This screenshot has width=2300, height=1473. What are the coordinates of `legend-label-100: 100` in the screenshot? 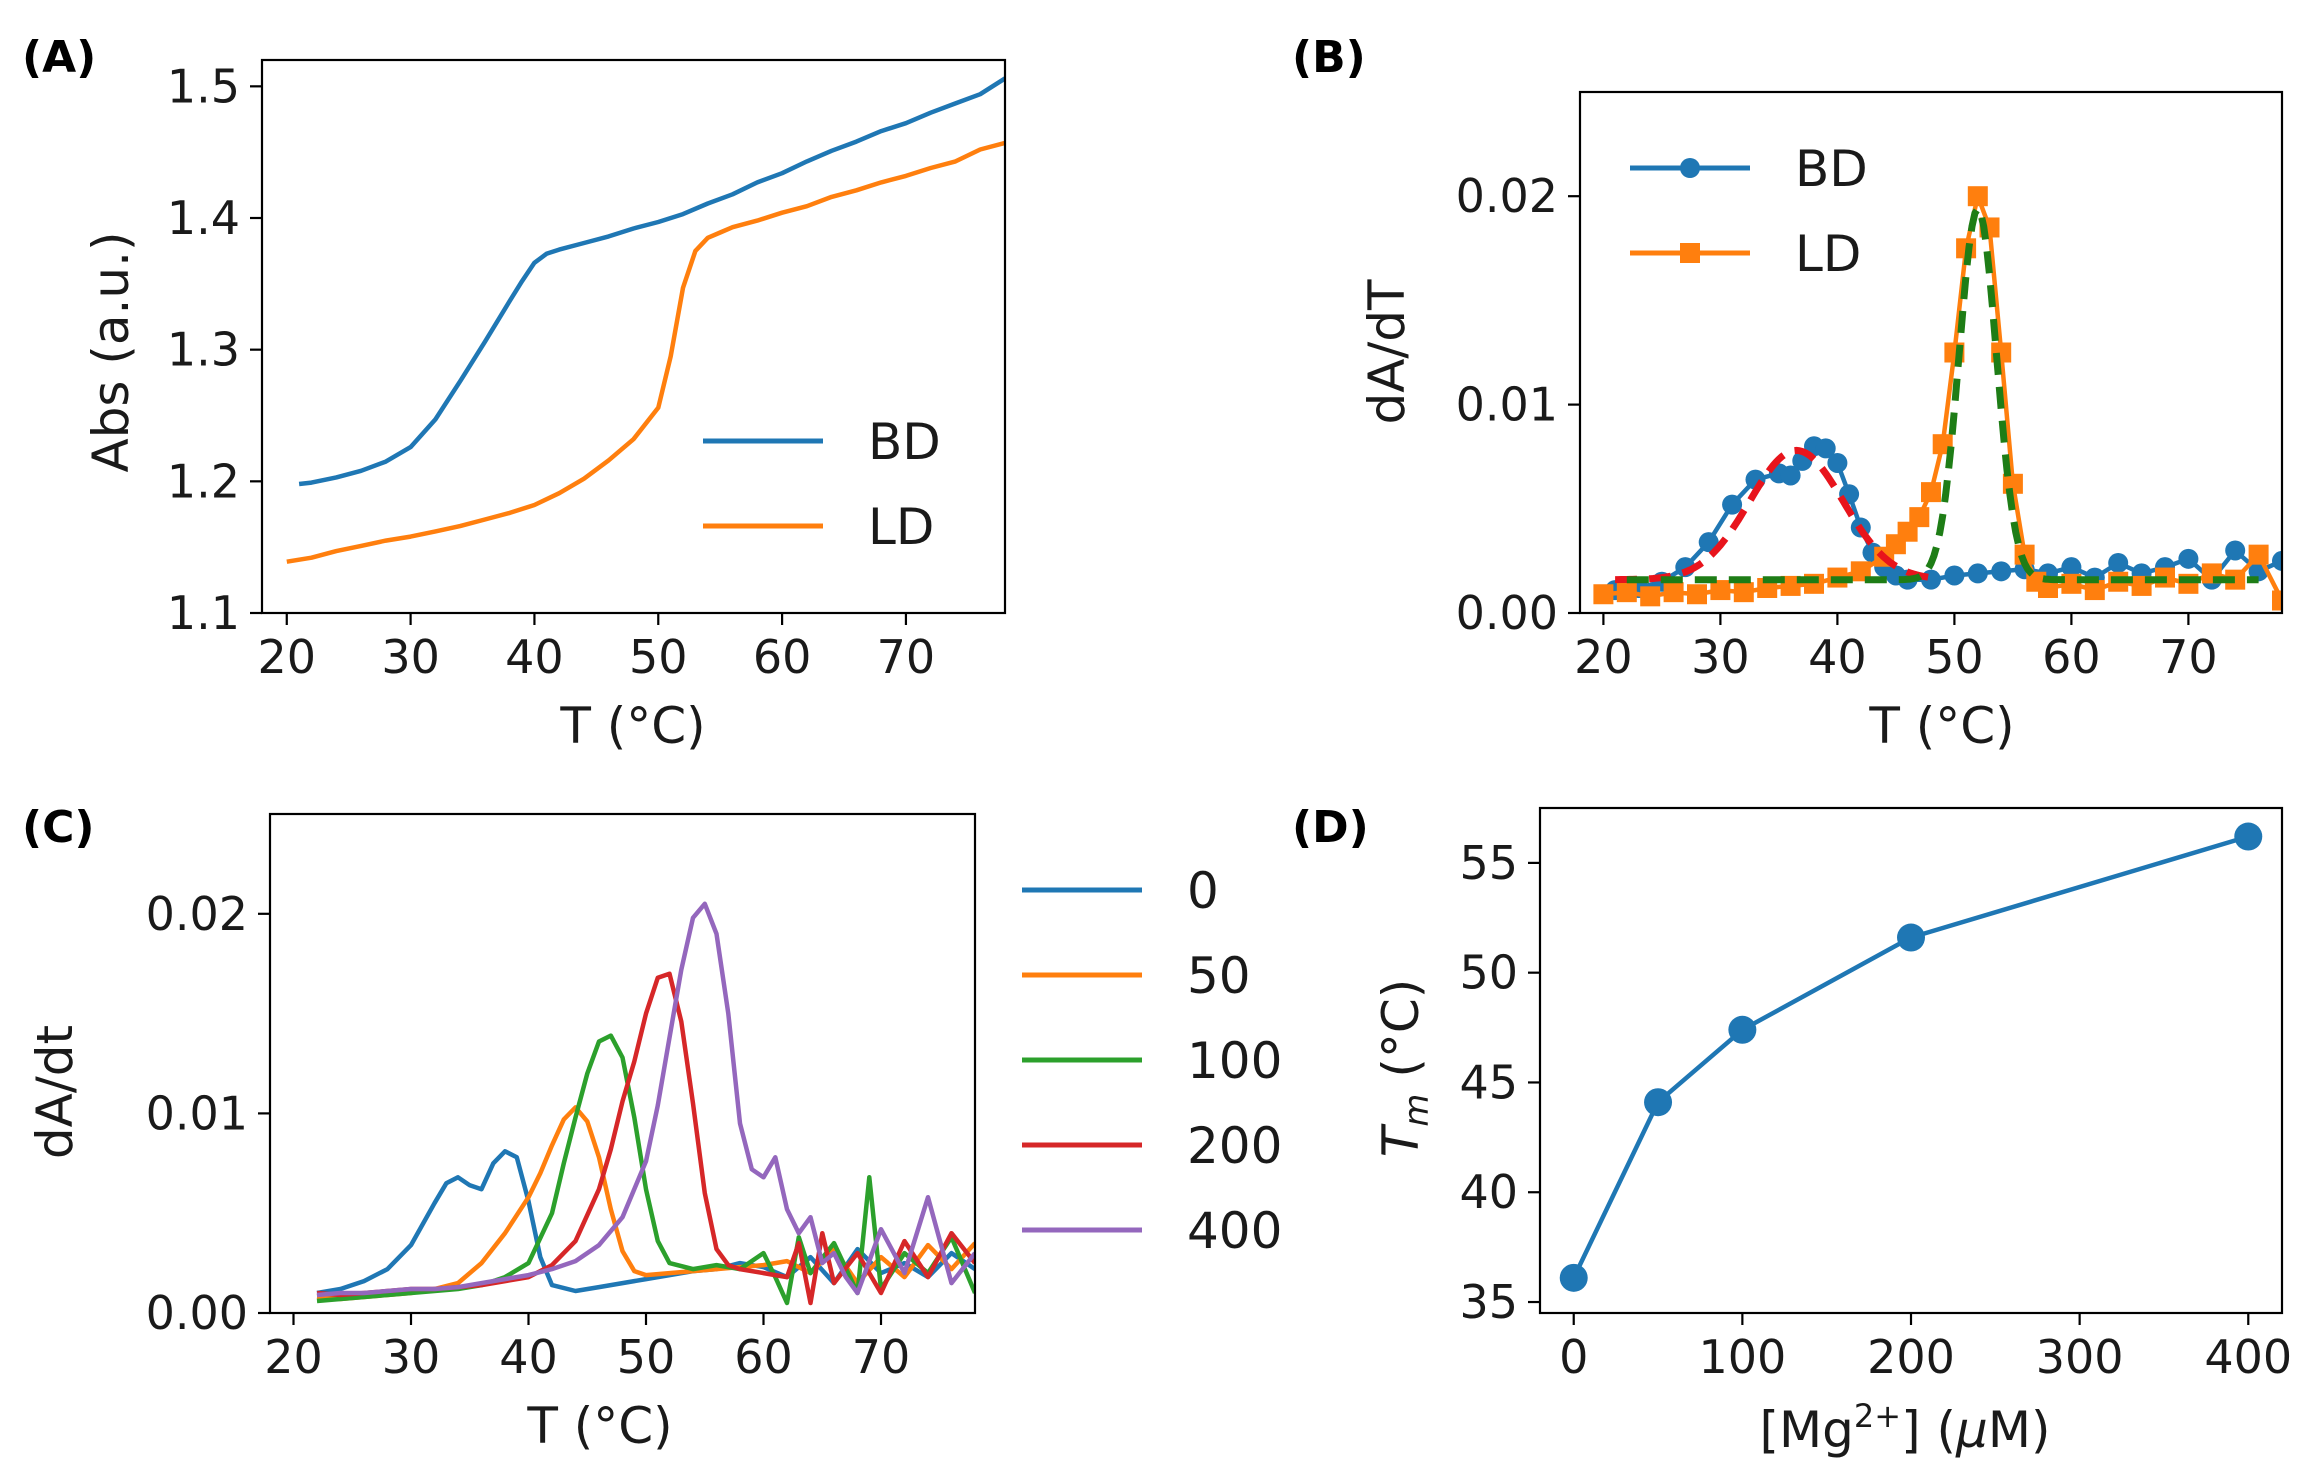 It's located at (1234, 1061).